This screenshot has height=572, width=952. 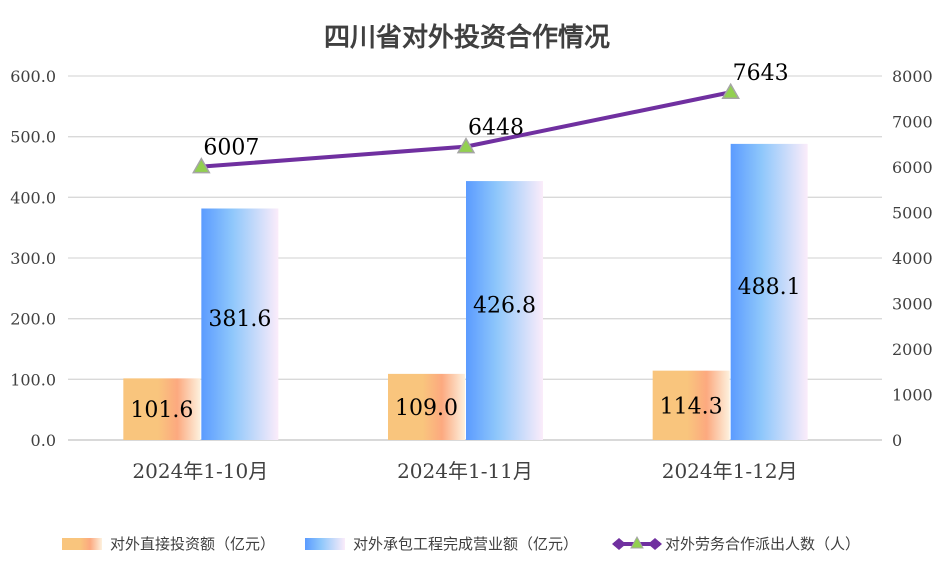 What do you see at coordinates (730, 471) in the screenshot?
I see `x-tick-label: 2024年1-12月` at bounding box center [730, 471].